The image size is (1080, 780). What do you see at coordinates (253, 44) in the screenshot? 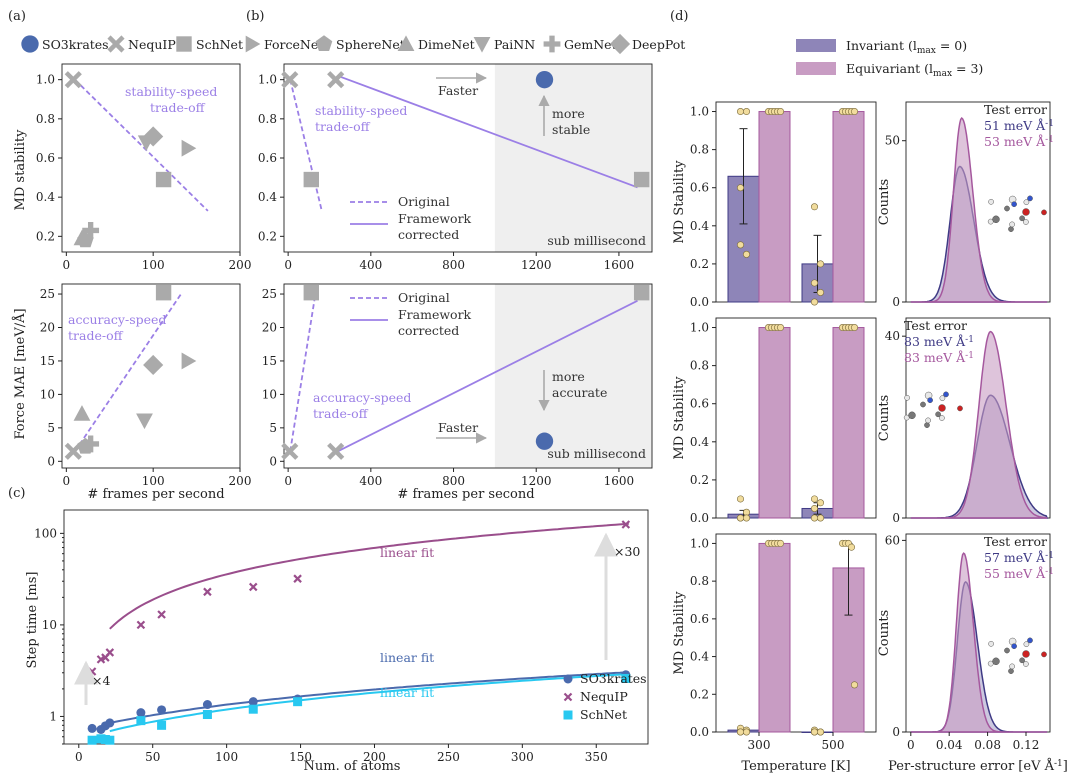
I see `legend-marker-forcenet` at bounding box center [253, 44].